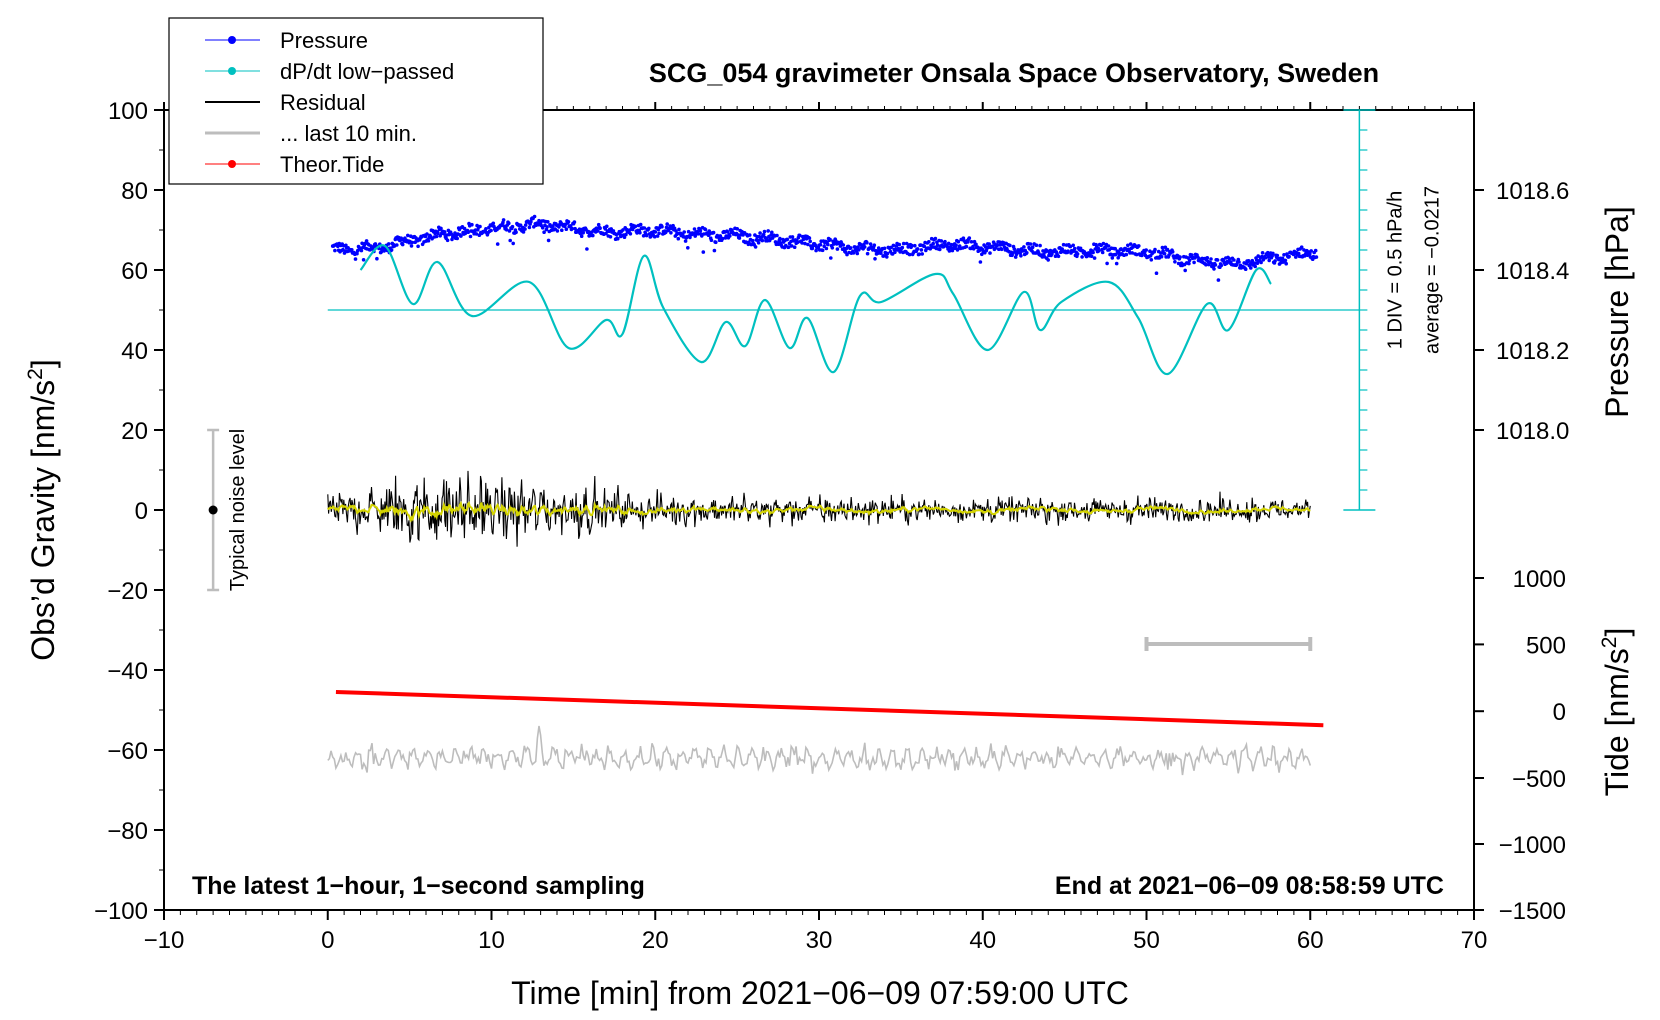  Describe the element at coordinates (134, 431) in the screenshot. I see `y-tick-label: 20` at that location.